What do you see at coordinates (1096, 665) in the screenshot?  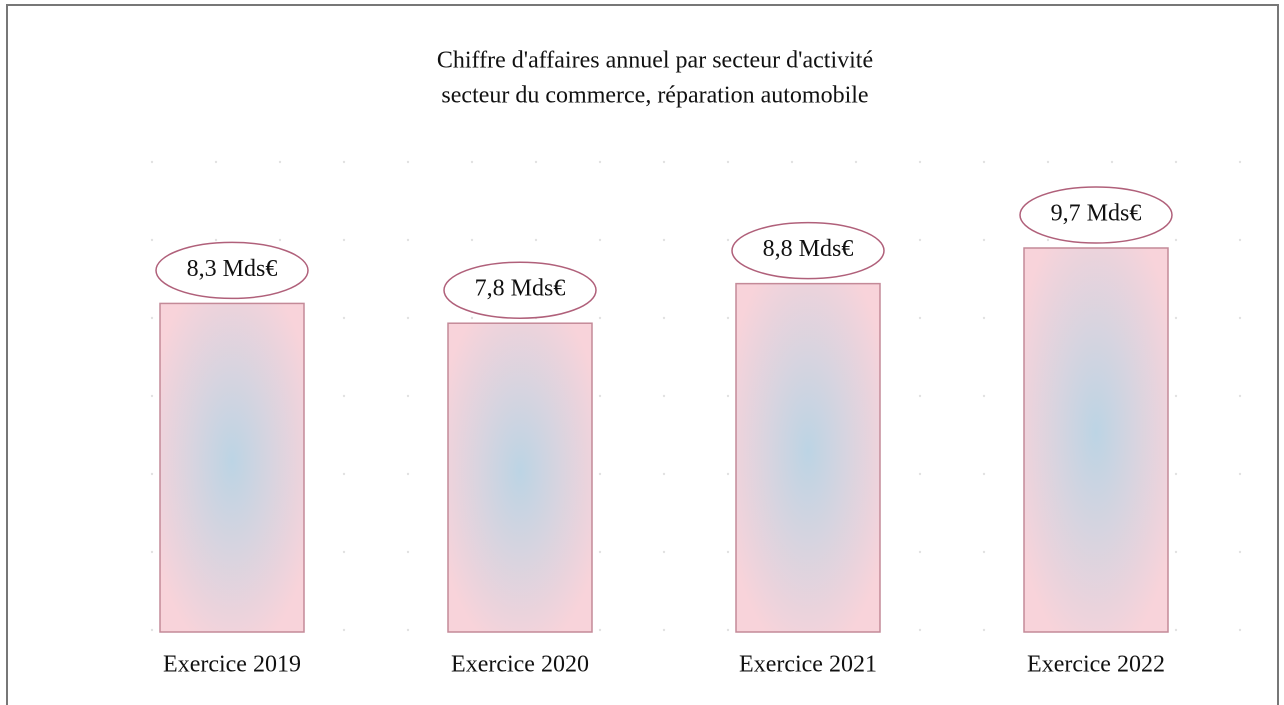 I see `x-tick-label: Exercice 2022` at bounding box center [1096, 665].